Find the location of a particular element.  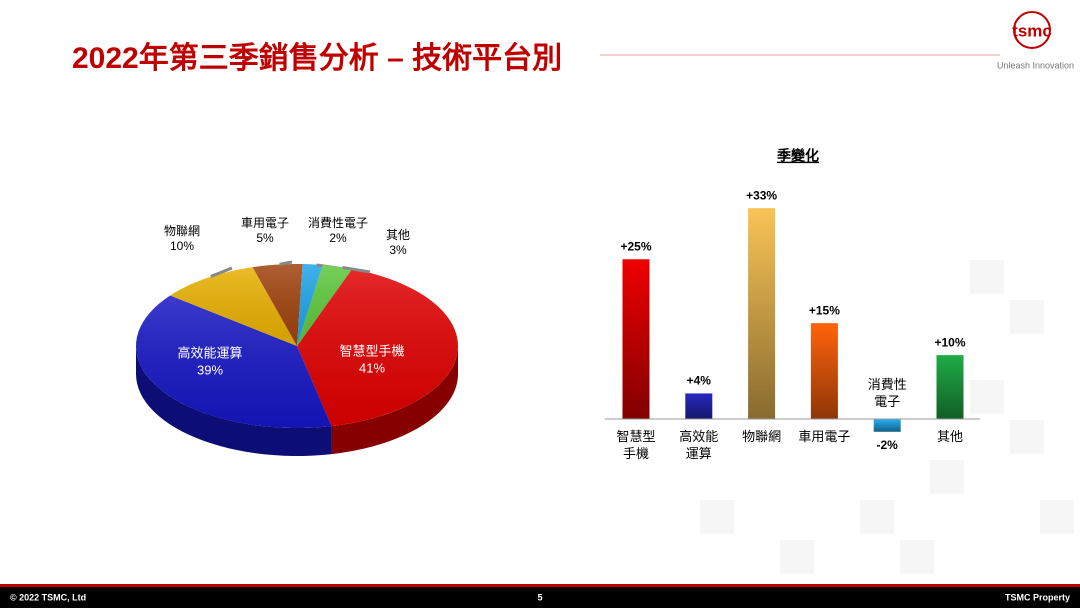

bar-value-label: -2% is located at coordinates (888, 445).